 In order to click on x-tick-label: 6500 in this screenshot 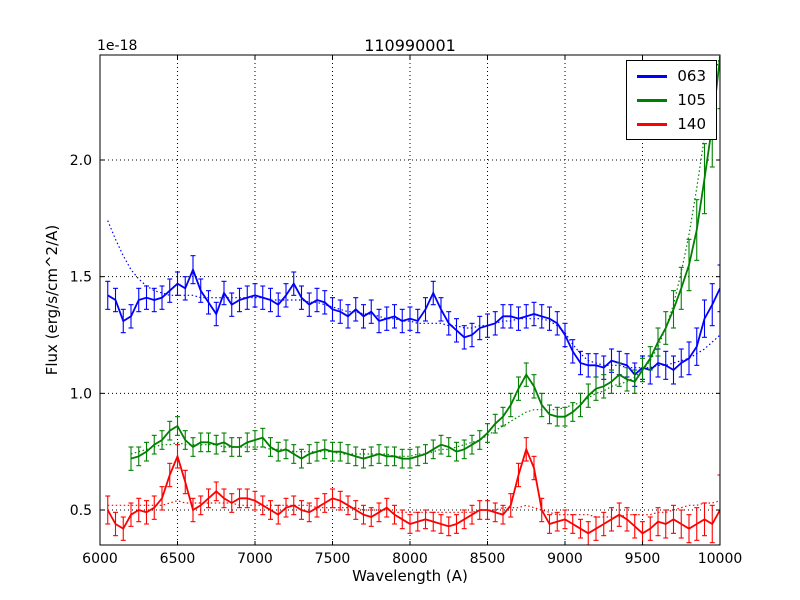, I will do `click(178, 559)`.